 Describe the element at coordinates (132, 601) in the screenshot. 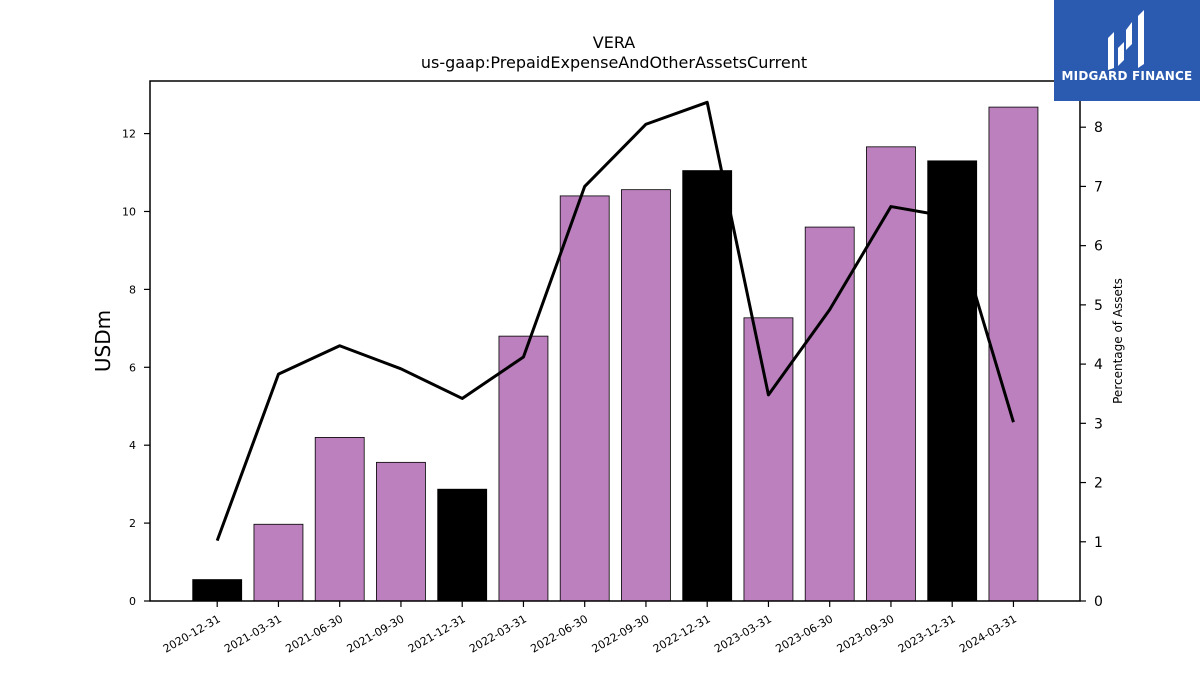

I see `y-tick-label: 0` at that location.